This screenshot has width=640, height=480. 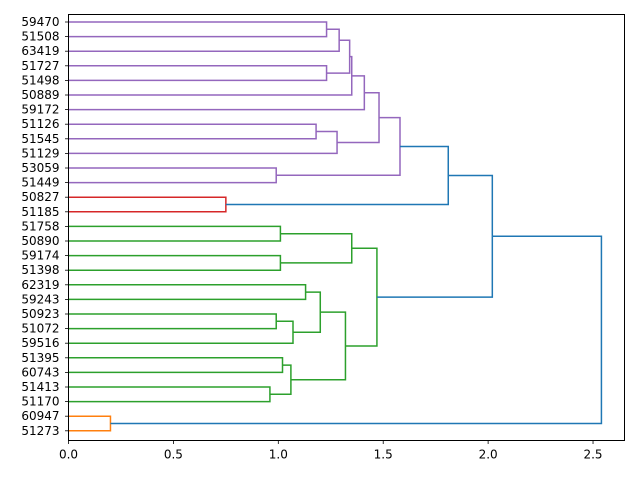 I want to click on leaf-label: 51498, so click(x=40, y=80).